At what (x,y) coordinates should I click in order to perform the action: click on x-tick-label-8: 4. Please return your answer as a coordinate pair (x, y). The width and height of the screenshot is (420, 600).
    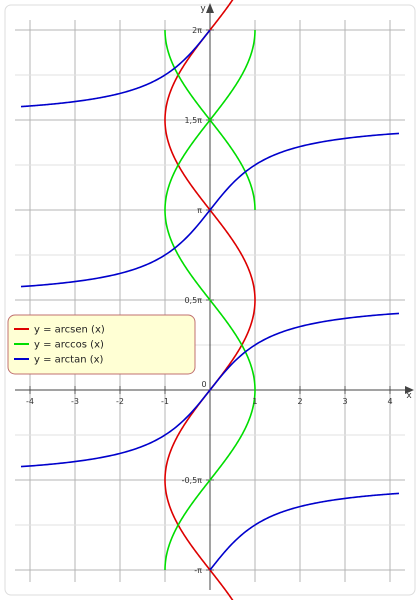
    Looking at the image, I should click on (389, 401).